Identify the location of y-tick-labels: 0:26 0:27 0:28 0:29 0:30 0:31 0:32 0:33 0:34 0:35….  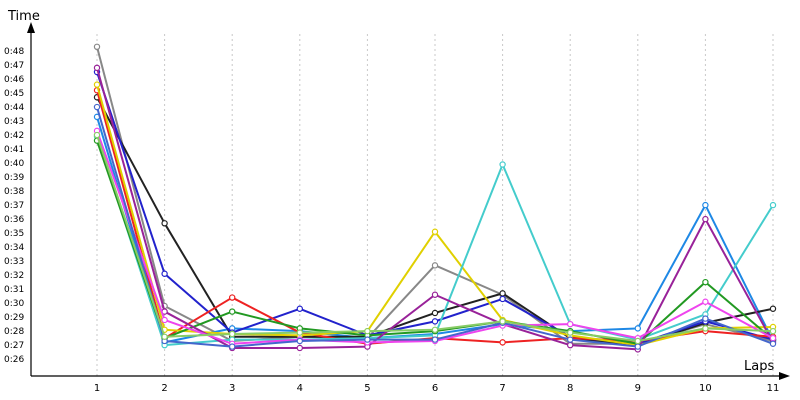
(14, 206).